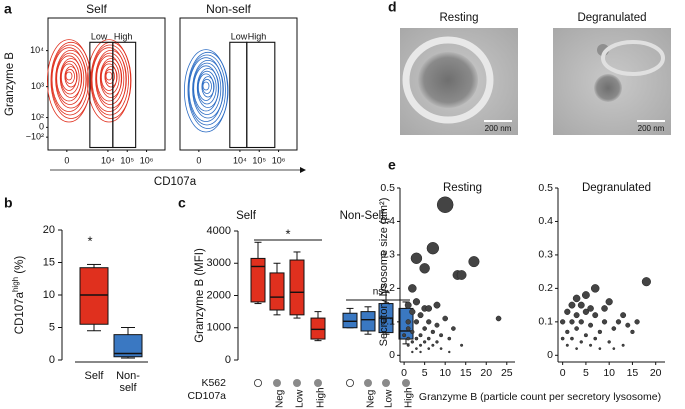 The image size is (685, 409). Describe the element at coordinates (20, 266) in the screenshot. I see `y-axis-label-part: (%)` at that location.